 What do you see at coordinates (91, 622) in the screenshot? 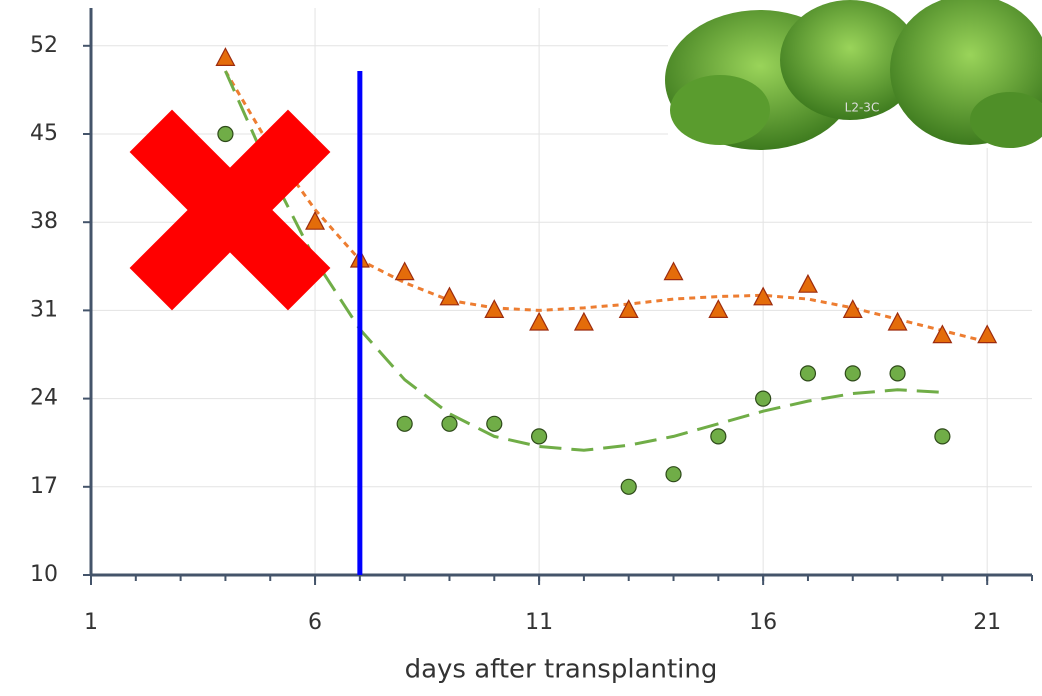
I see `x-tick-label: 1` at bounding box center [91, 622].